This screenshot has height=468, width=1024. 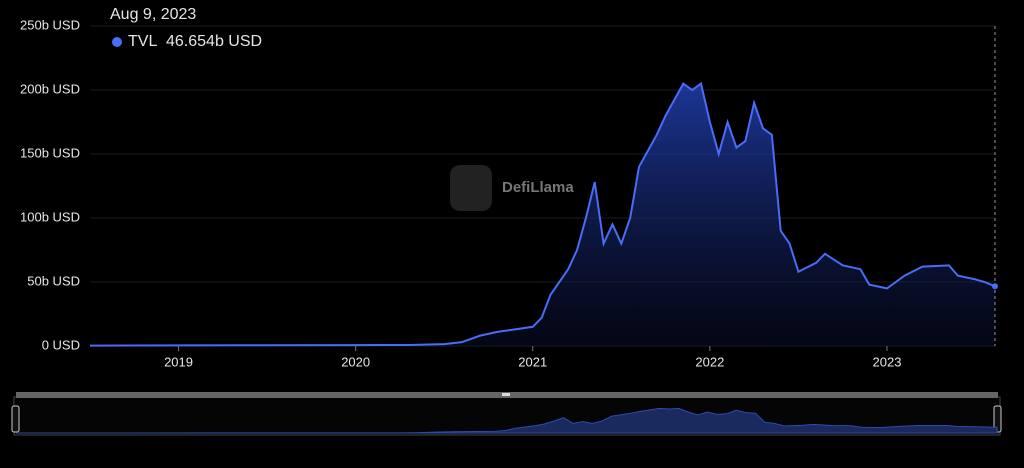 I want to click on x-tick-label: 2020, so click(x=355, y=361).